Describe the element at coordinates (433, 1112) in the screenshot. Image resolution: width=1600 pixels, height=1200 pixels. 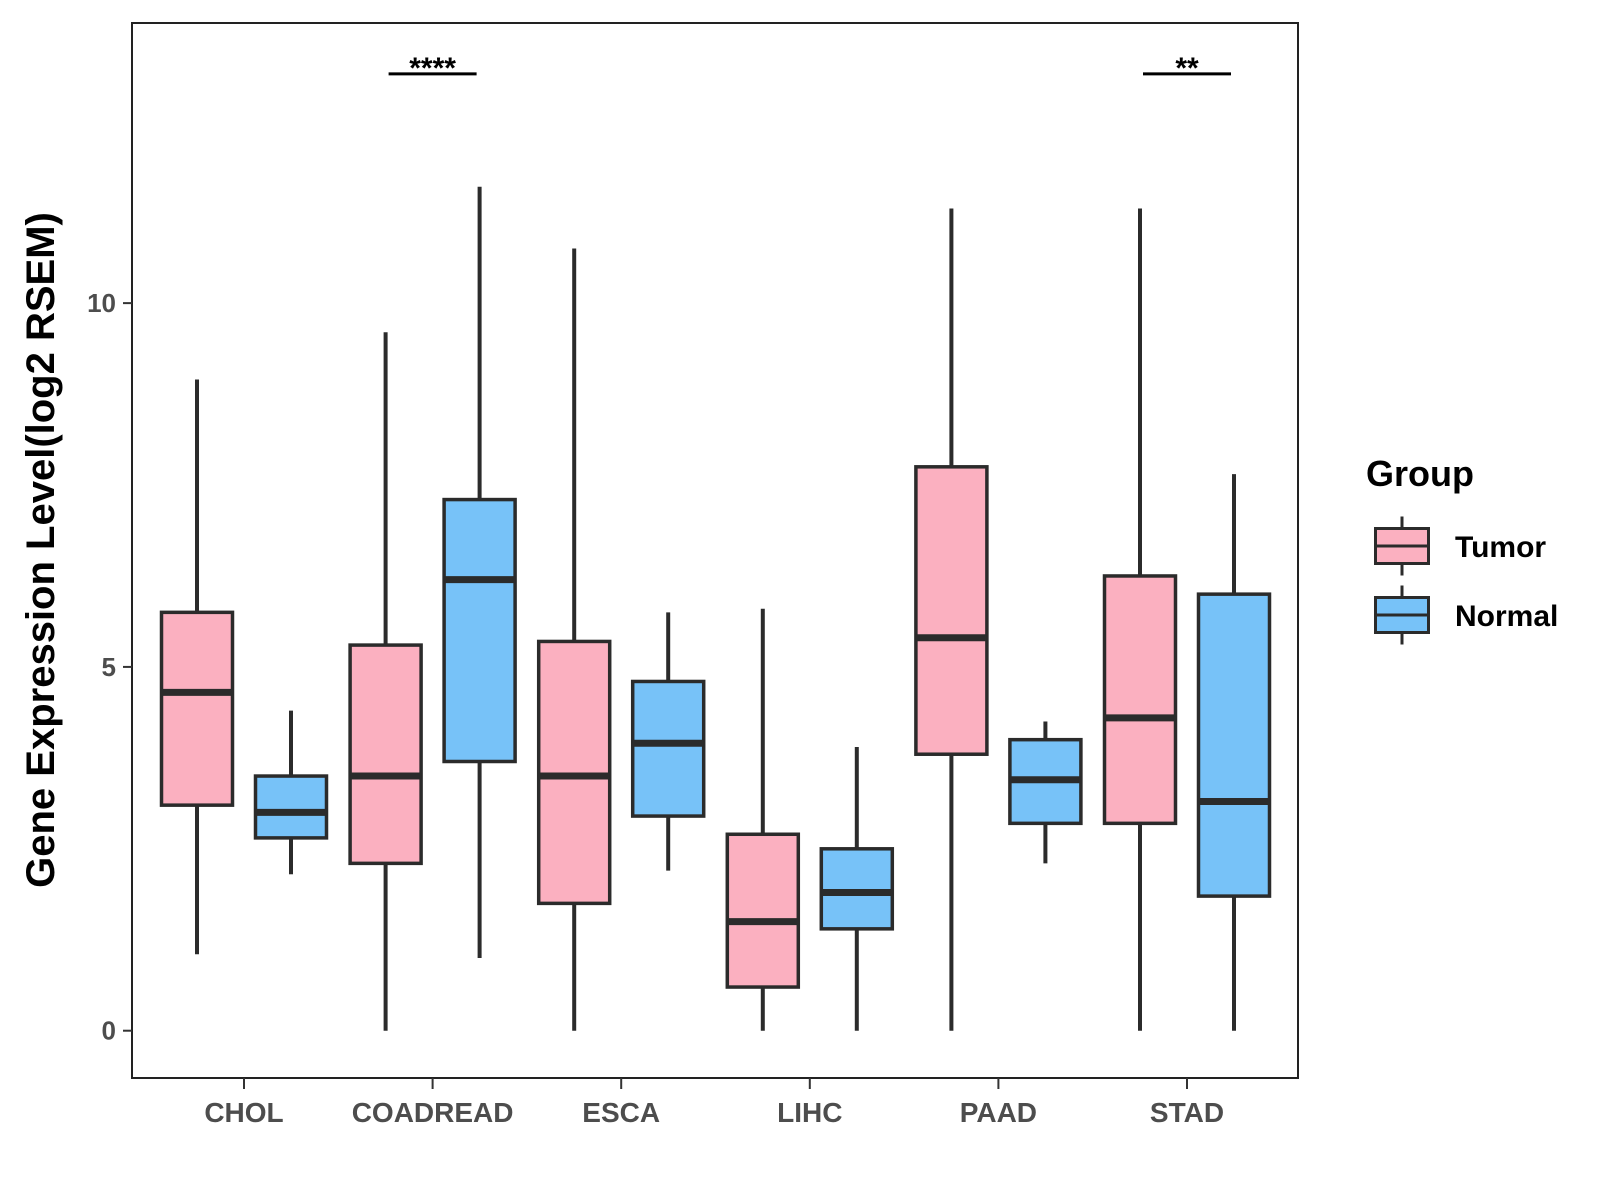
I see `x-tick-label: COADREAD` at that location.